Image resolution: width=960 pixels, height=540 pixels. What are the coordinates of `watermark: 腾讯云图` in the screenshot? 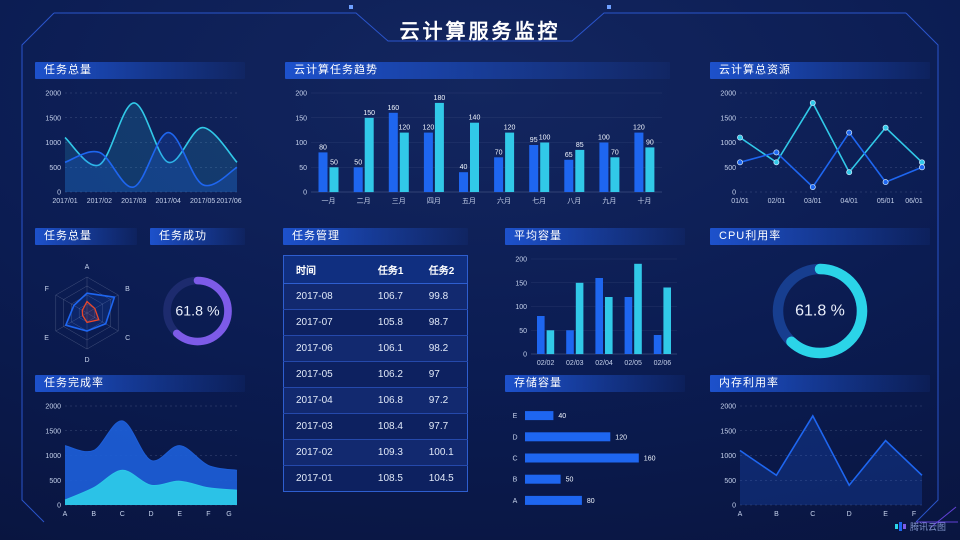 It's located at (920, 526).